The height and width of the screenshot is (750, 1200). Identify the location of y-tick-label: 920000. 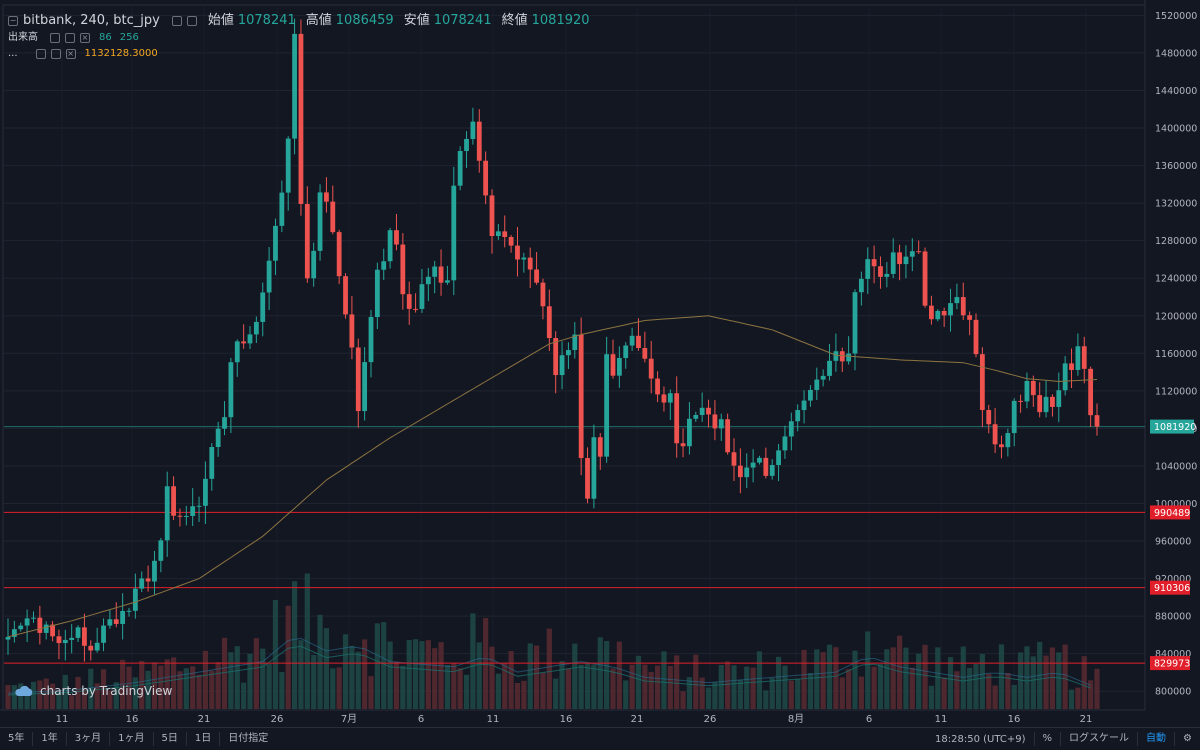
(1173, 579).